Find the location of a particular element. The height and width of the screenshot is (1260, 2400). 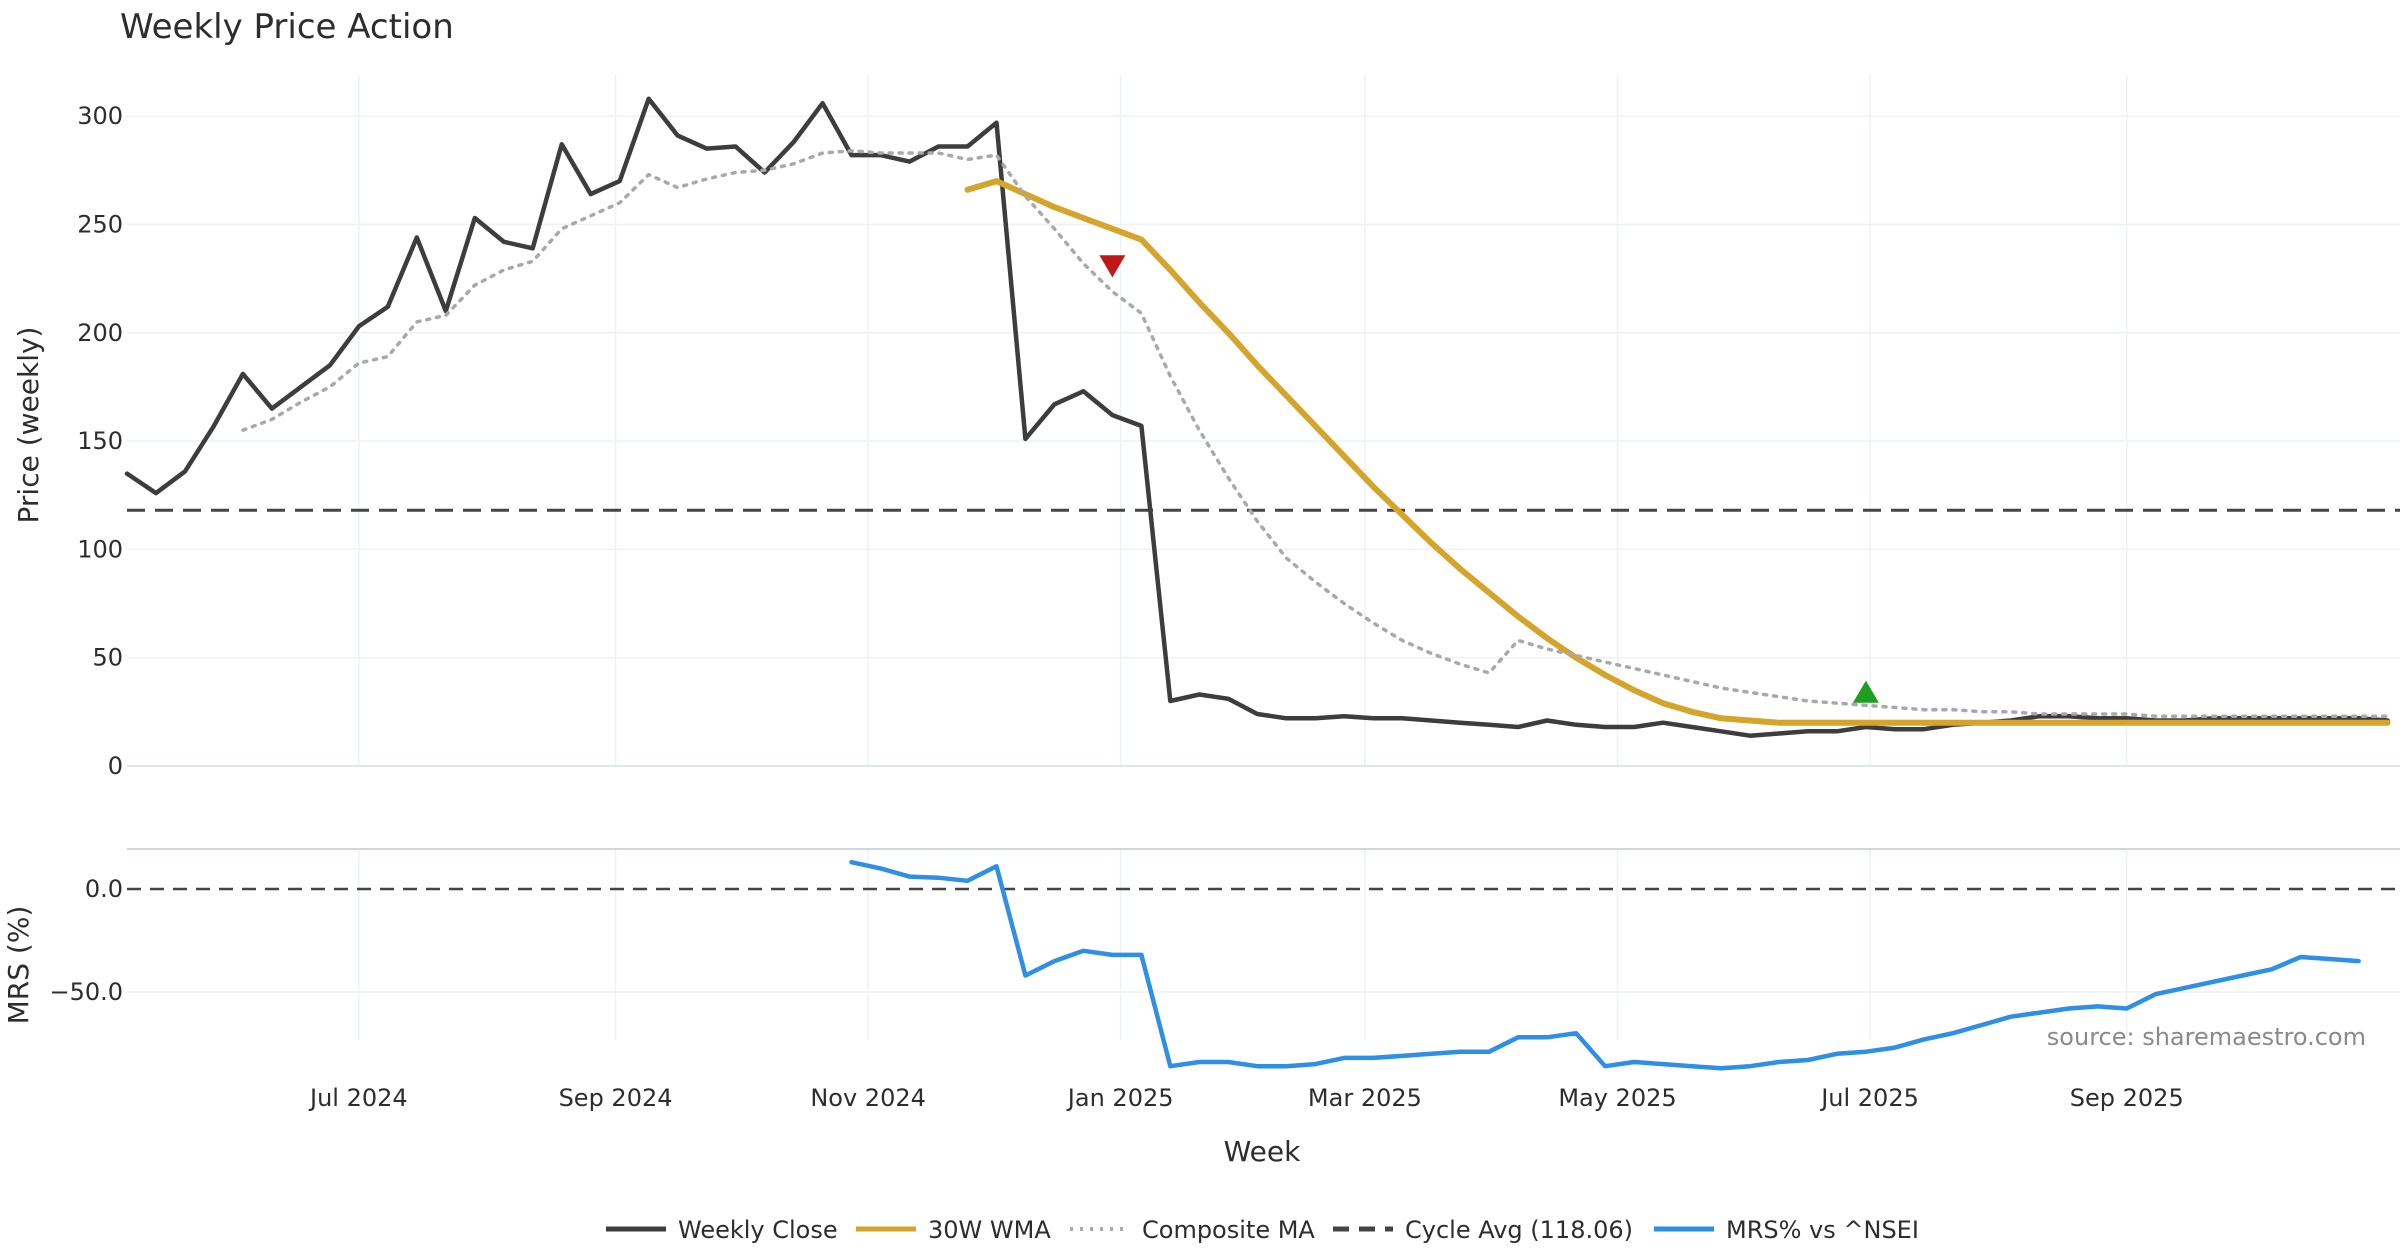

y-tick-label: 0 is located at coordinates (115, 766).